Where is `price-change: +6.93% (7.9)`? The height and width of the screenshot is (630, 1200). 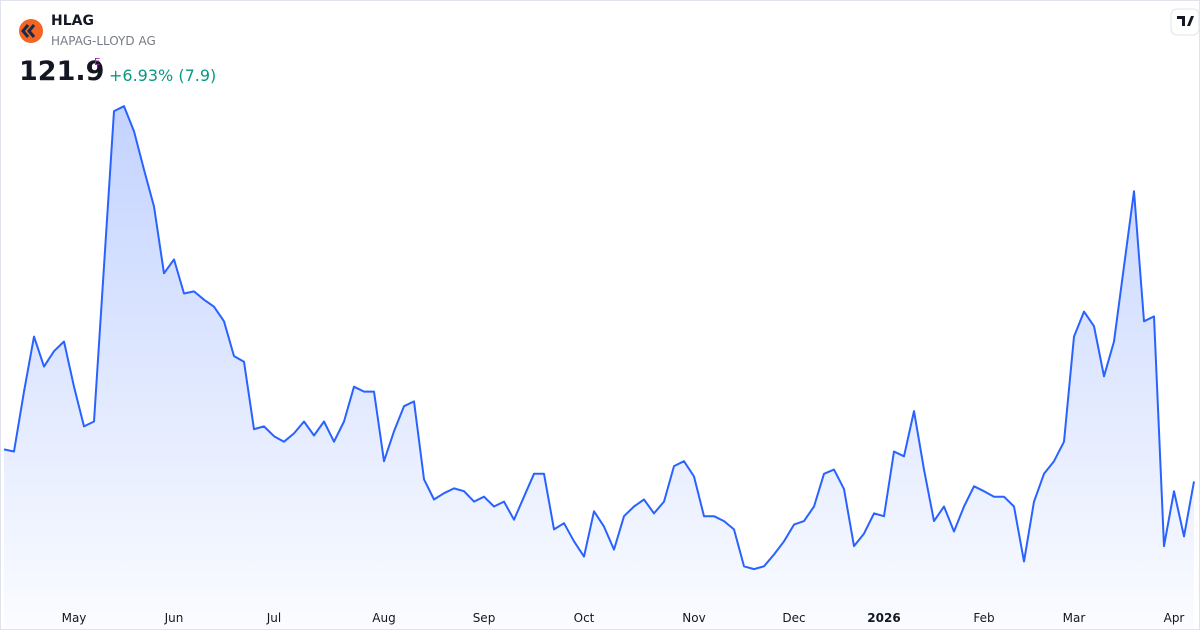 price-change: +6.93% (7.9) is located at coordinates (163, 75).